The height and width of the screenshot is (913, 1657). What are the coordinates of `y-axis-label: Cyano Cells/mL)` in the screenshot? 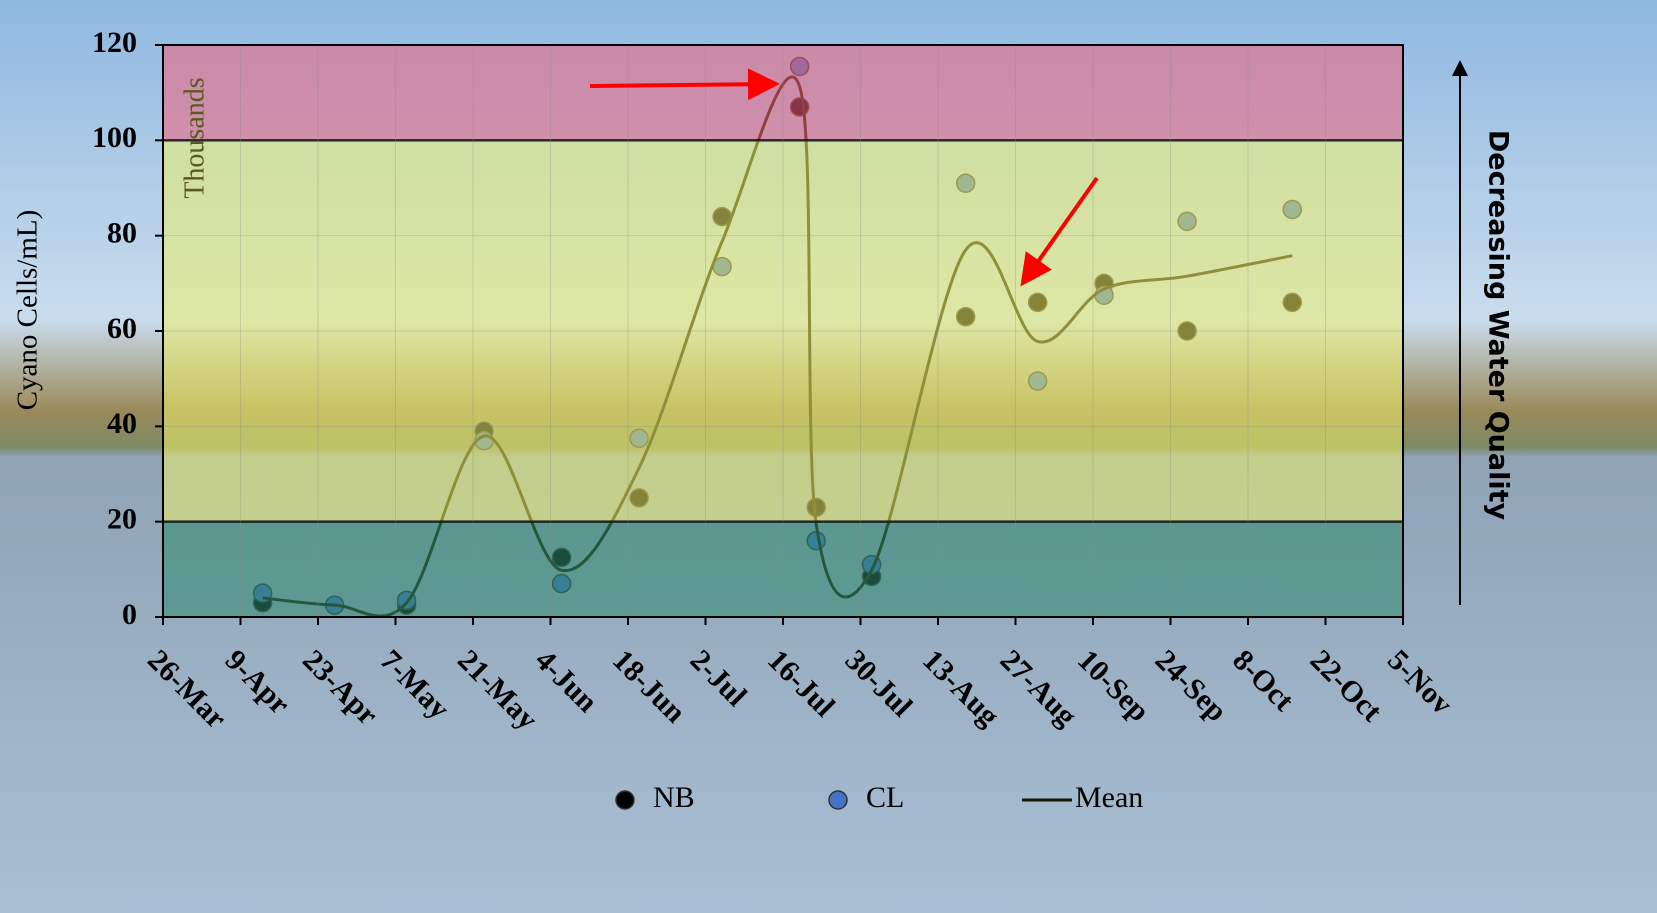 It's located at (28, 310).